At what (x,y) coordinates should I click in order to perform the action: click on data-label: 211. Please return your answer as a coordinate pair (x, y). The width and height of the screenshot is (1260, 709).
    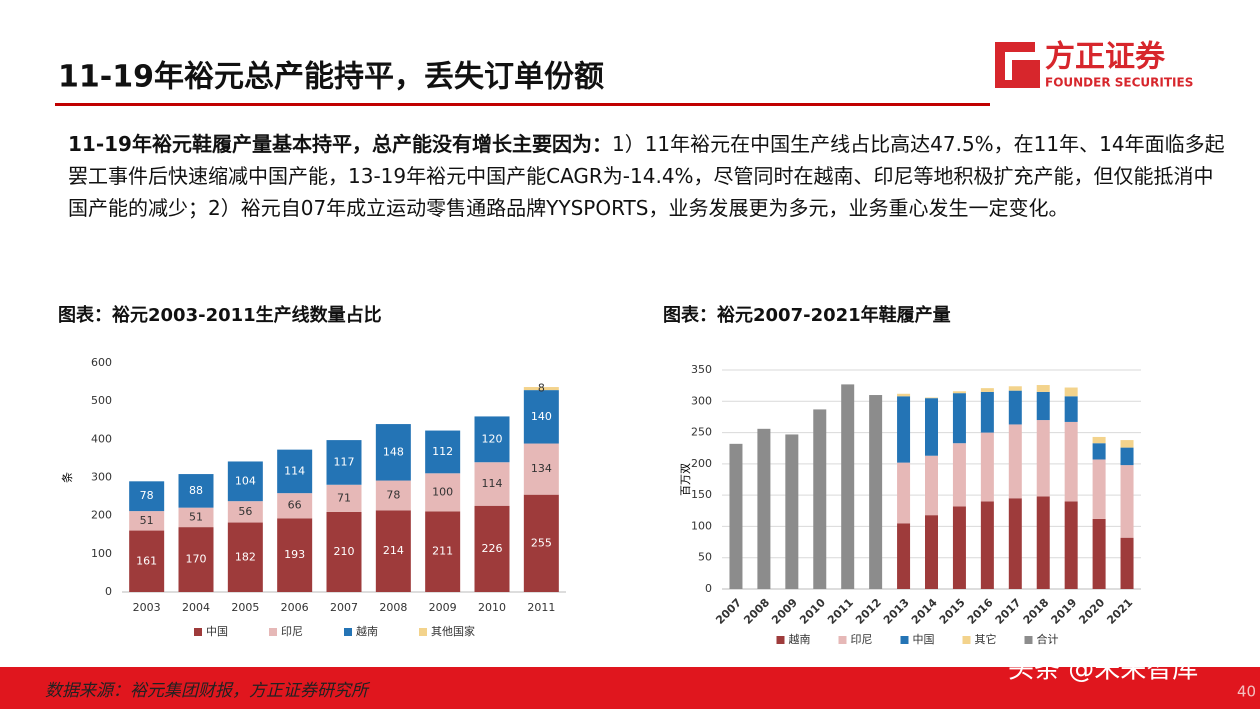
    Looking at the image, I should click on (442, 551).